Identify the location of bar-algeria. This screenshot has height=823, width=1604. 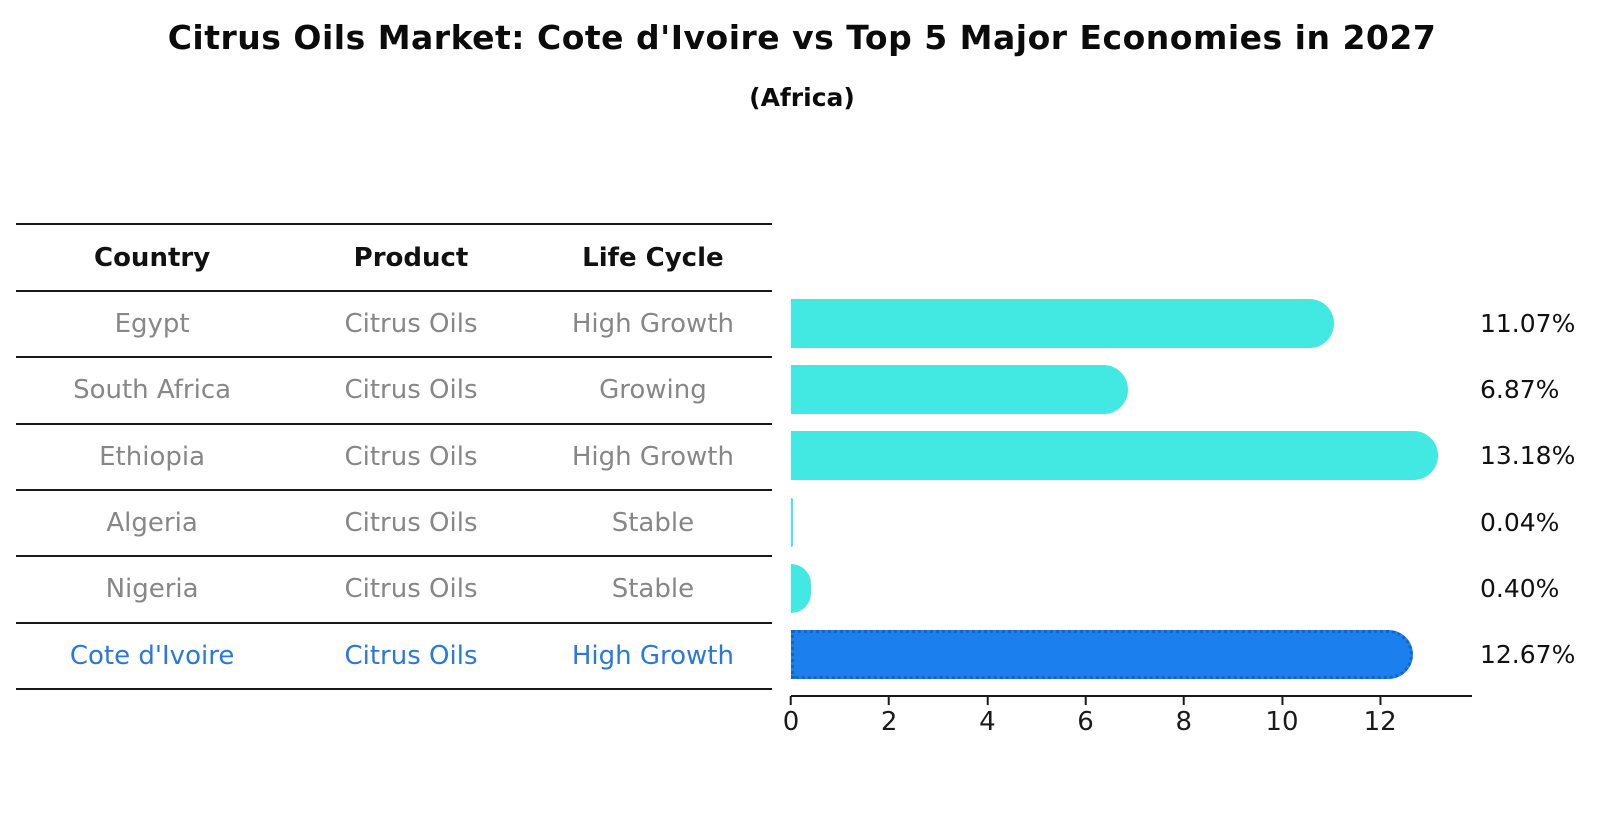
(792, 522).